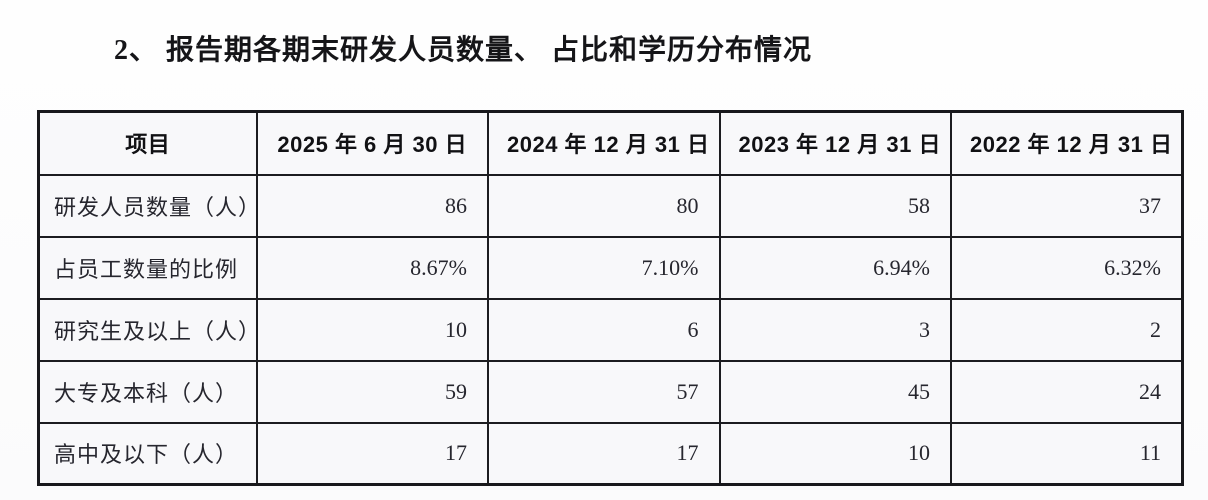 The image size is (1208, 500). What do you see at coordinates (835, 267) in the screenshot?
I see `cell-value: 6.94%` at bounding box center [835, 267].